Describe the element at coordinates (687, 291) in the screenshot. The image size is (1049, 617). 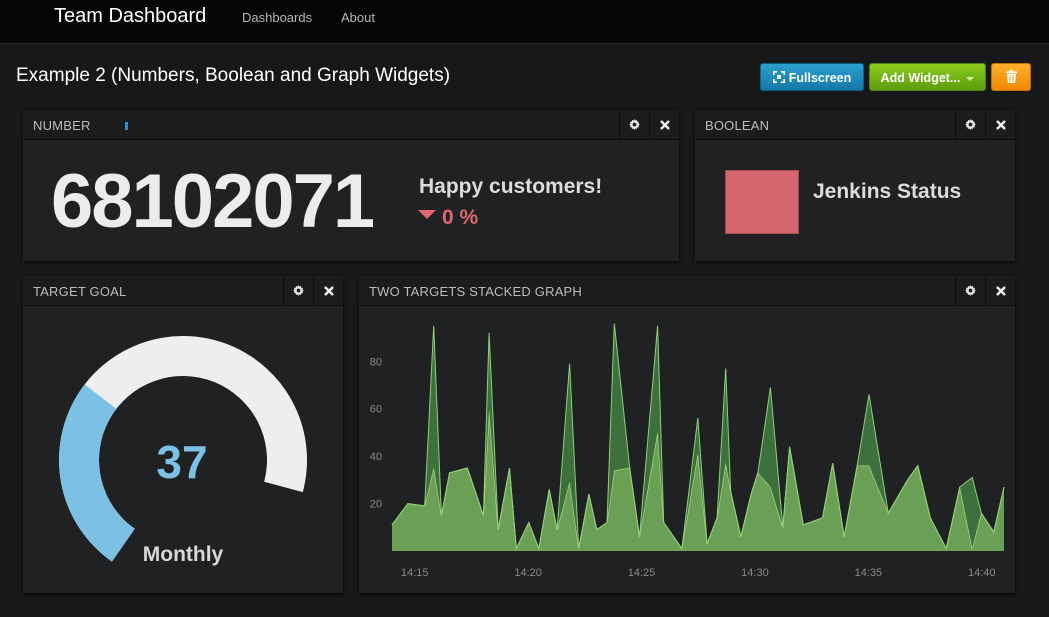
I see `widget-header: TWO TARGETS STACKED GRAPH` at that location.